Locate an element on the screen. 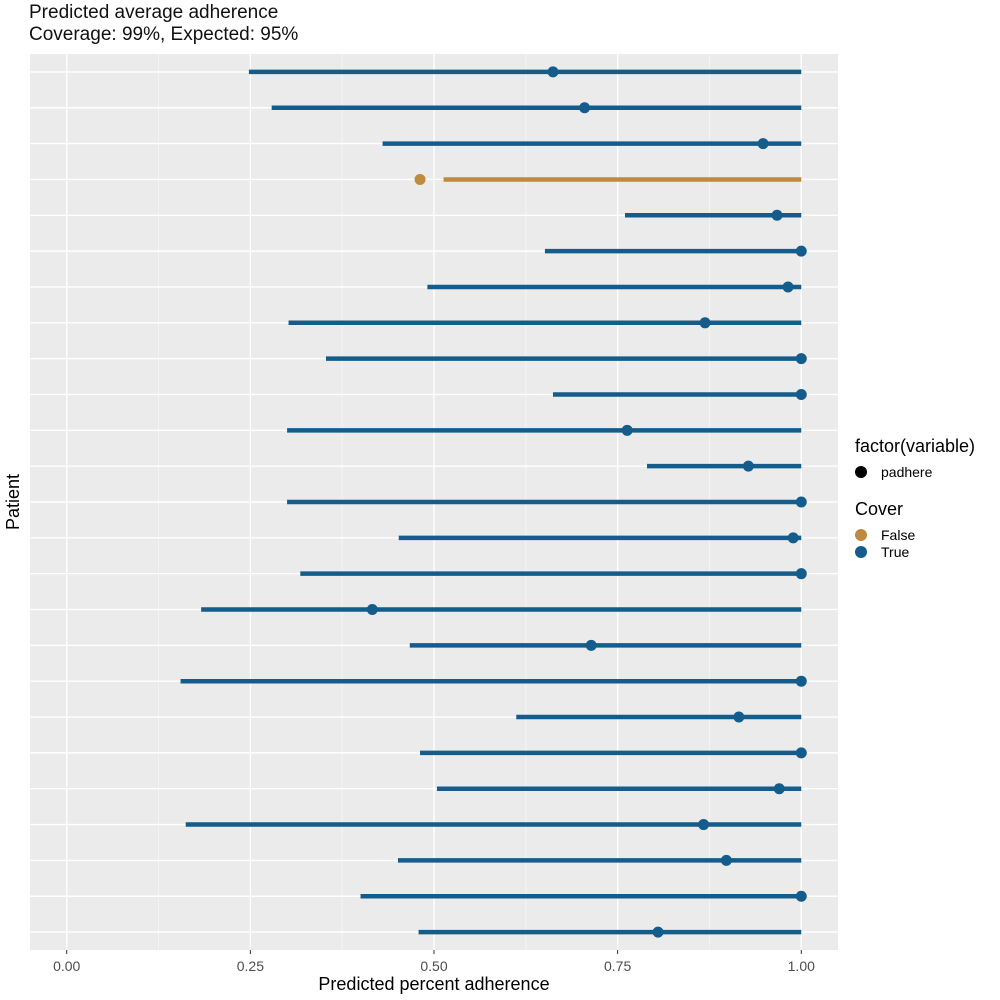 The image size is (1000, 1000). legend-swatch-false is located at coordinates (861, 534).